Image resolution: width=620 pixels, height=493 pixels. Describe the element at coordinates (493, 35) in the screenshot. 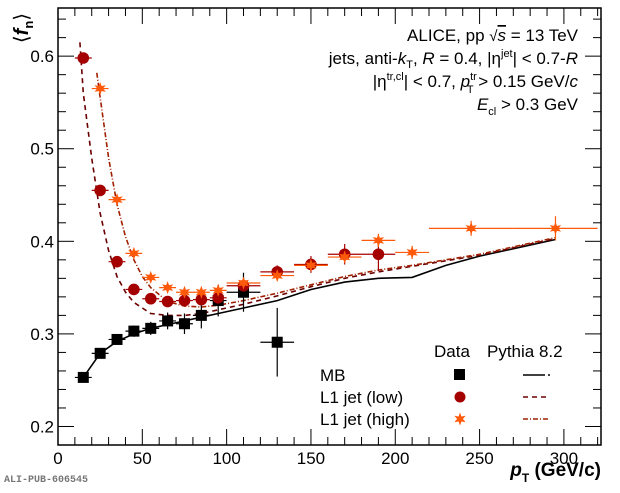

I see `annotation-line-1: ALICE, pp √s = 13 TeV` at that location.